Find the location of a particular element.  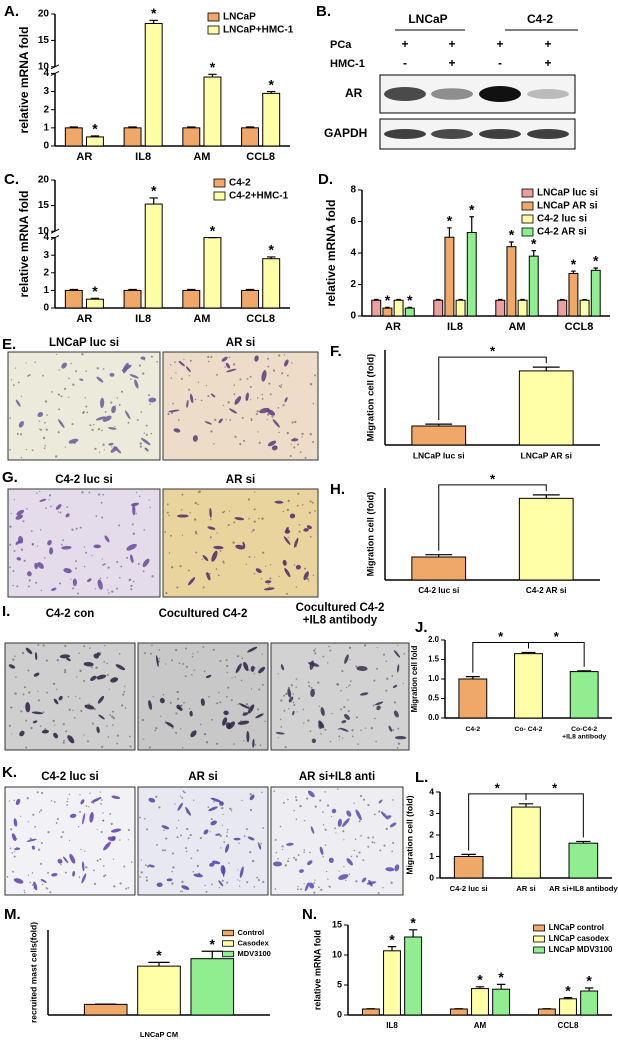

y-axis-label: Migration cell (fold) is located at coordinates (409, 834).